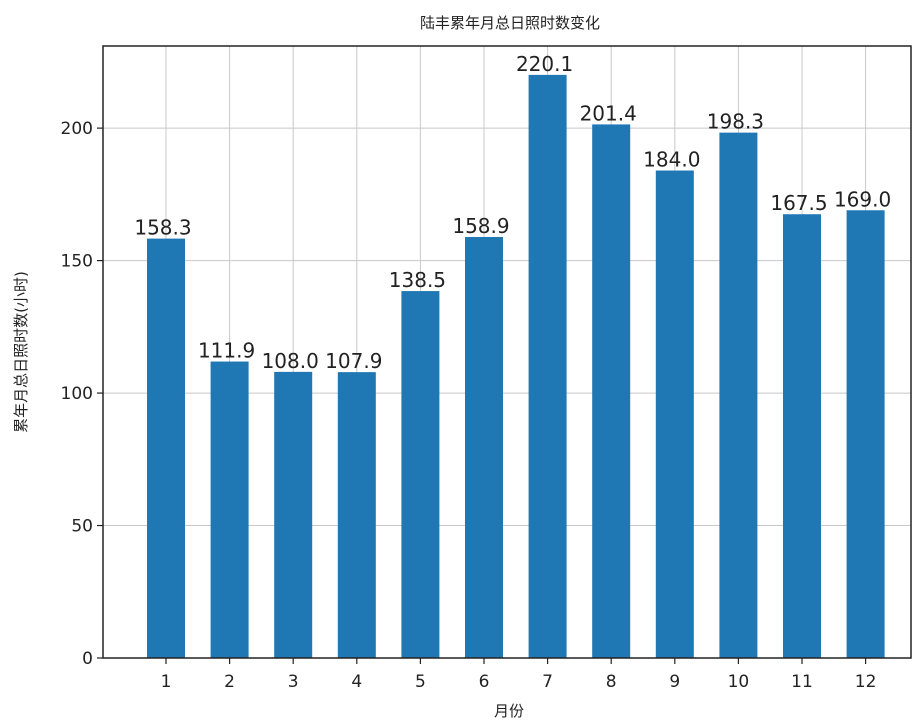 Image resolution: width=916 pixels, height=725 pixels. Describe the element at coordinates (739, 682) in the screenshot. I see `x-tick-label: 10` at that location.